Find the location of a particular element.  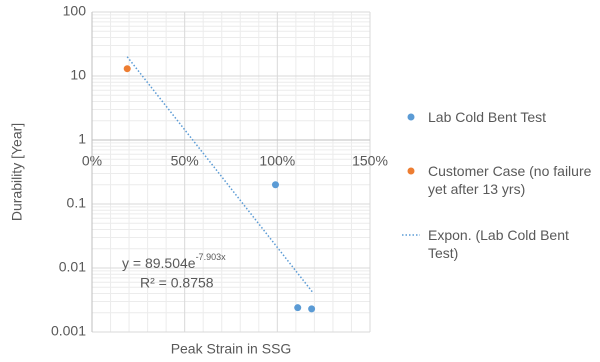

r-squared: R² = 0.8758 is located at coordinates (177, 283).